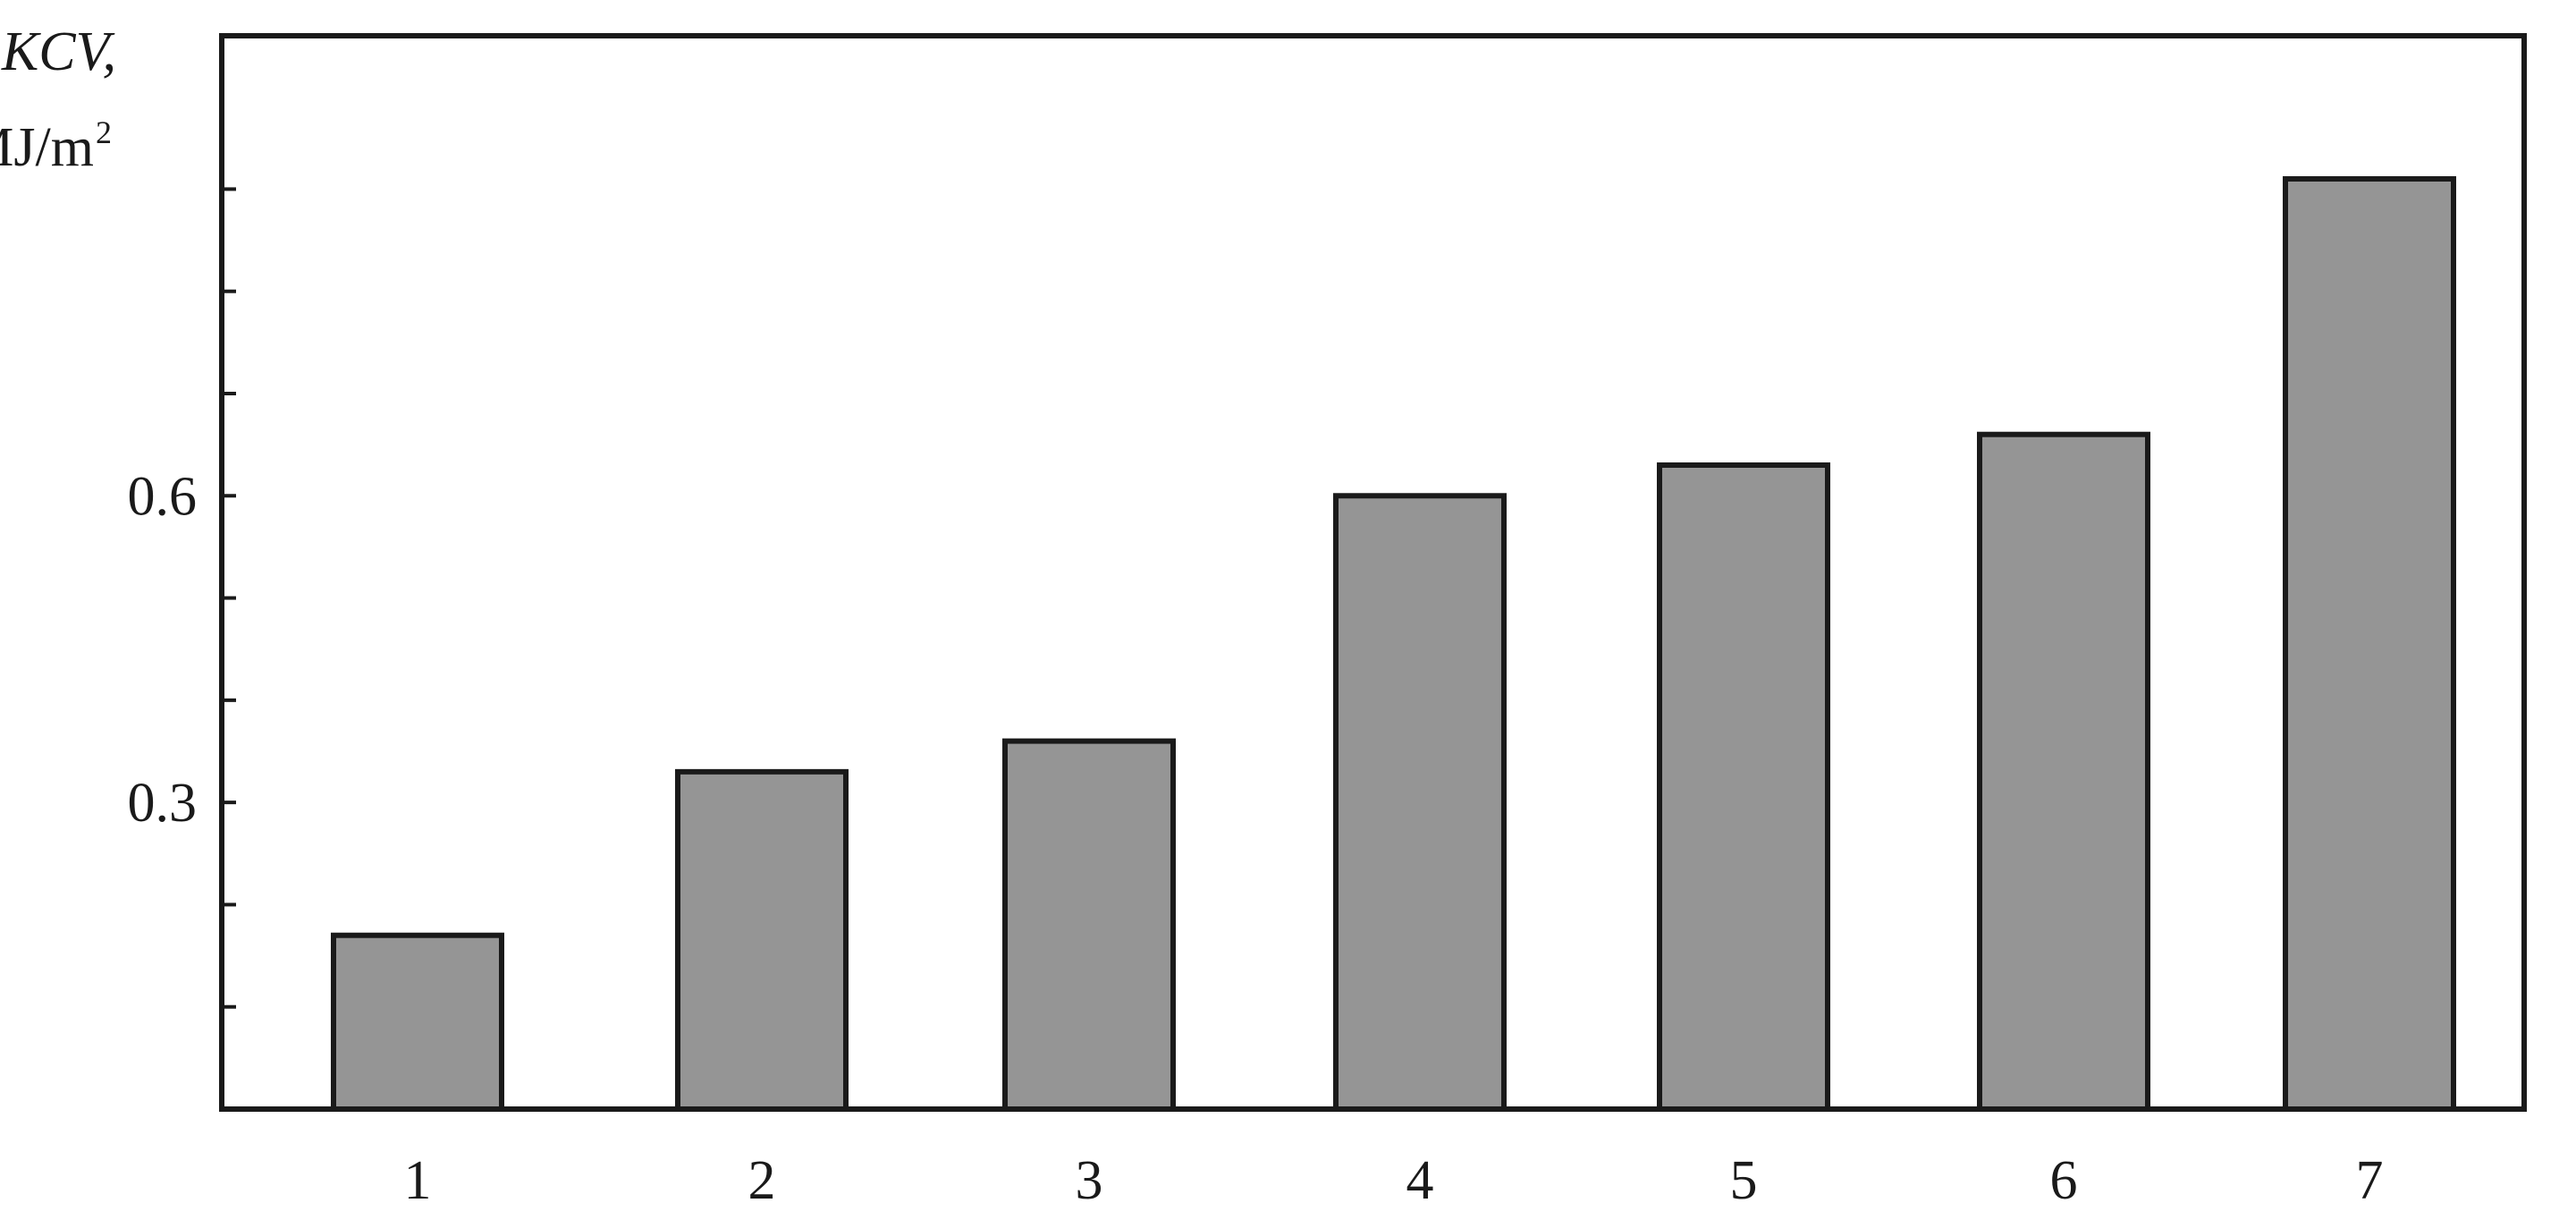  Describe the element at coordinates (1420, 1180) in the screenshot. I see `x-tick-label-4: 4` at that location.